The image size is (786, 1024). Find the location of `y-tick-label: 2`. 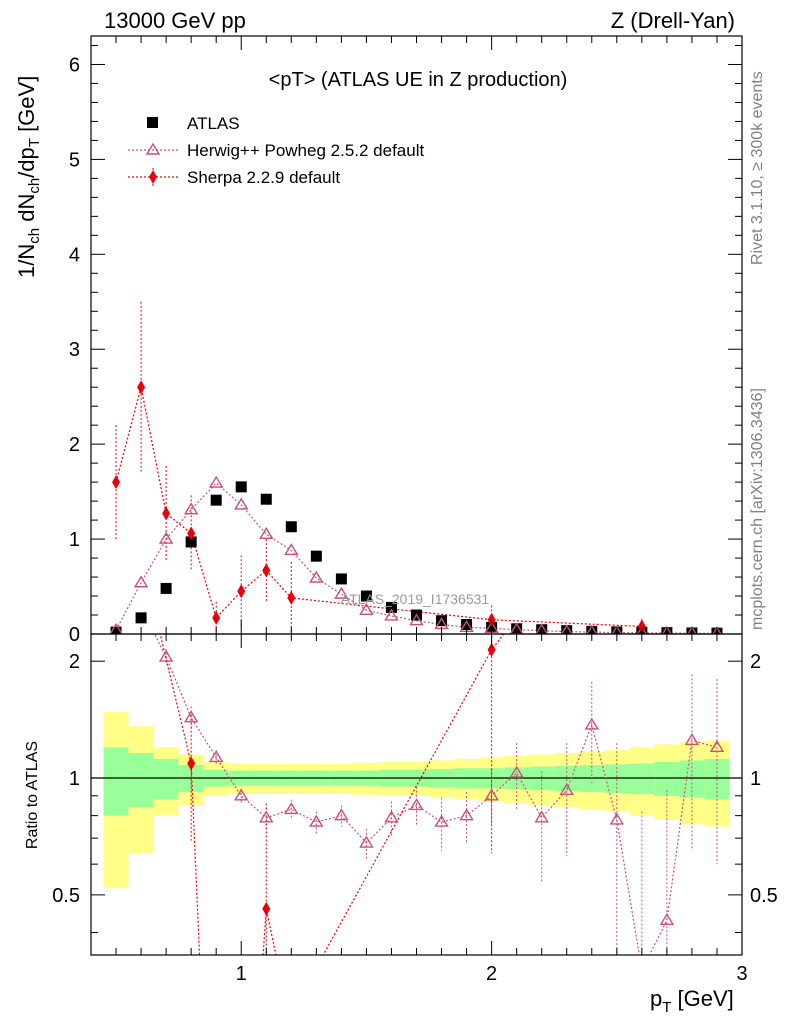

y-tick-label: 2 is located at coordinates (74, 445).